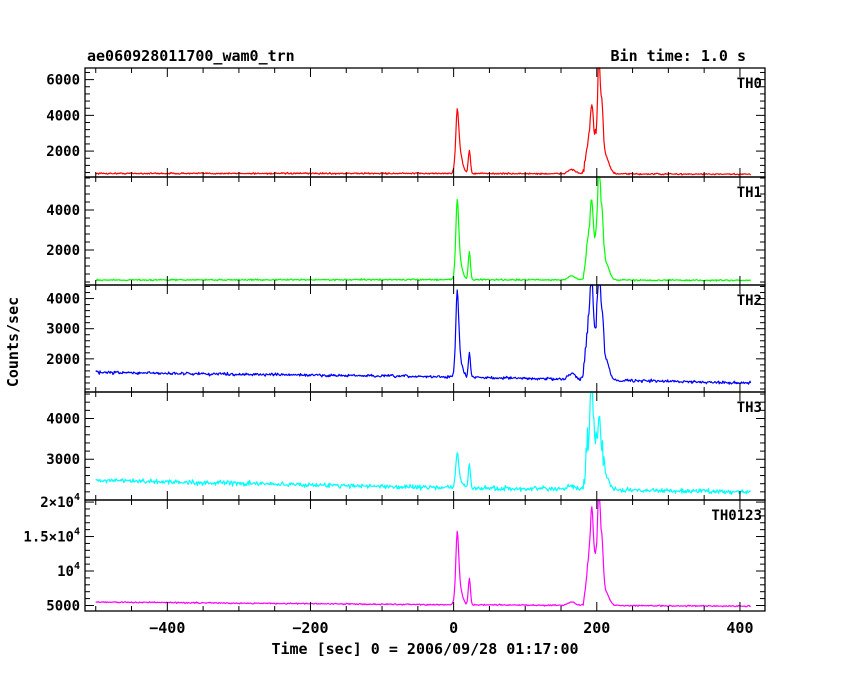  Describe the element at coordinates (749, 408) in the screenshot. I see `panel-label-th3: TH3` at that location.